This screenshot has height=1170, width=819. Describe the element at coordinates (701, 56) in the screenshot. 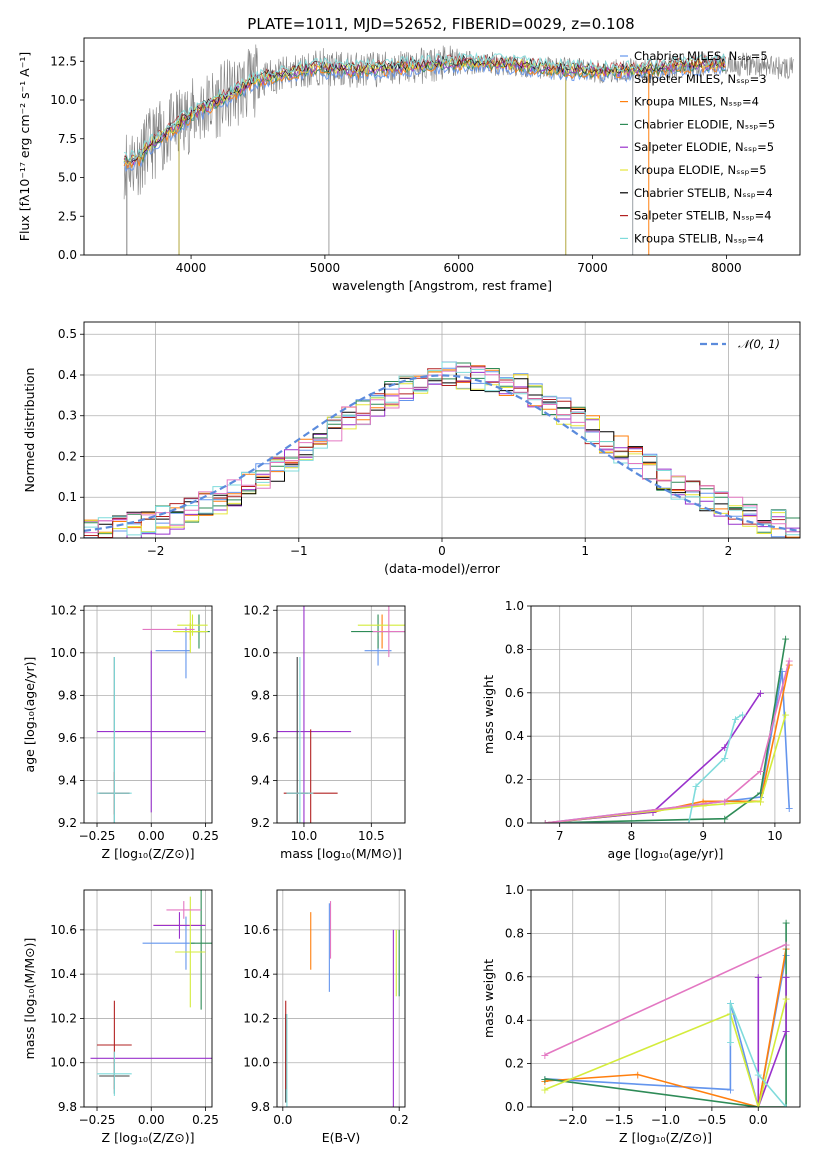

I see `legend-entry: Chabrier MILES, Nₛₛₚ=5` at that location.